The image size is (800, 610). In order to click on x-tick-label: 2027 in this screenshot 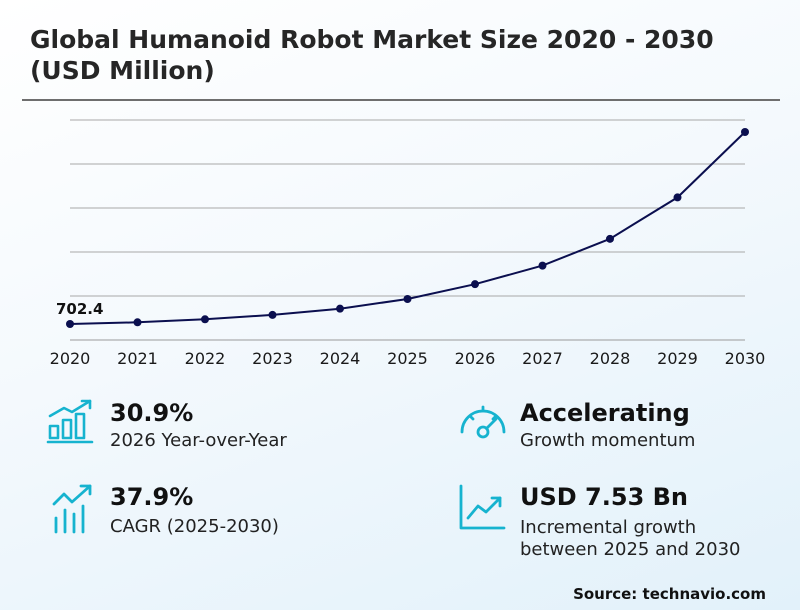, I will do `click(542, 358)`.